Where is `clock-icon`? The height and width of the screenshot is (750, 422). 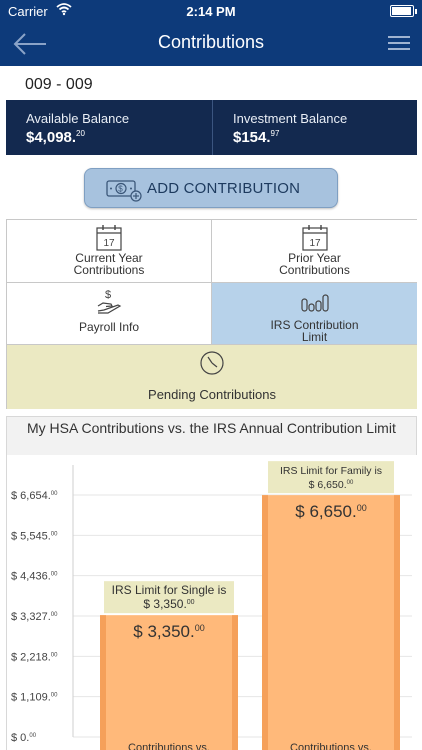
clock-icon is located at coordinates (212, 363).